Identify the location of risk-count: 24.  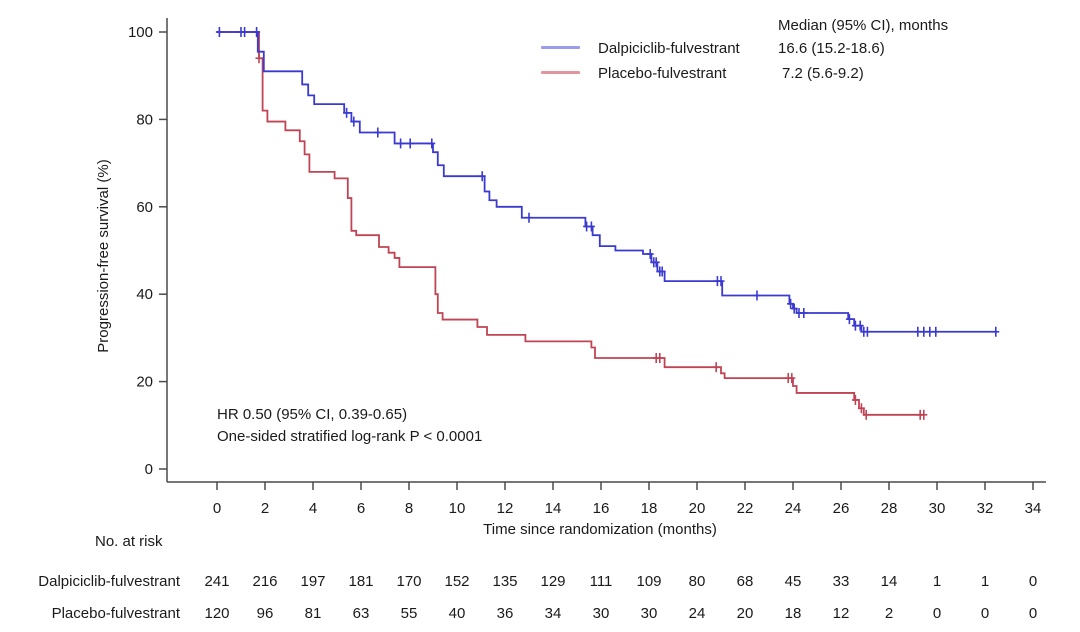
(697, 613).